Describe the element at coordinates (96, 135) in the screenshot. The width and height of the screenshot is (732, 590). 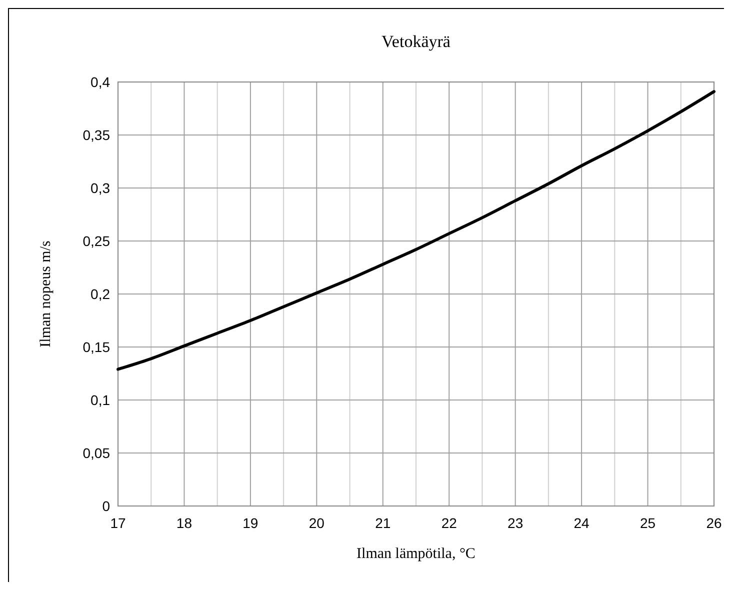
I see `y-tick-label: 0,35` at that location.